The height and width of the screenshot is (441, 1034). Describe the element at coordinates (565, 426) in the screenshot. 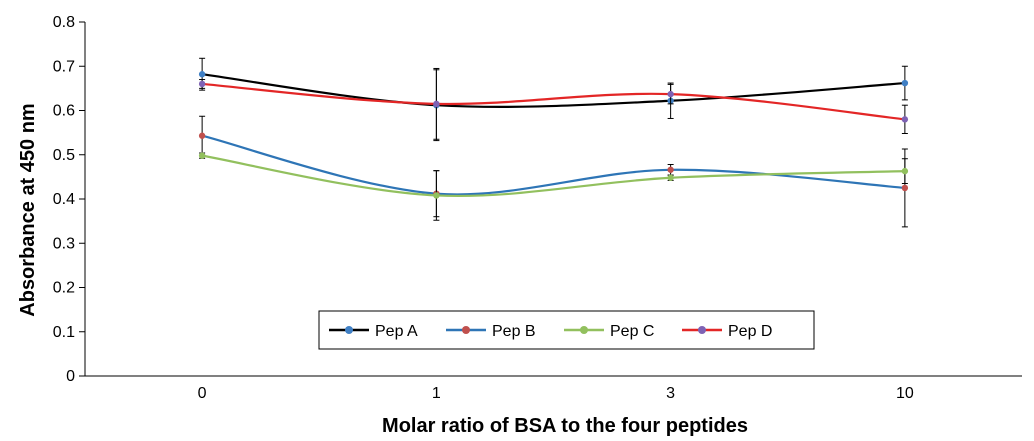

I see `x-axis-title: Molar ratio of BSA to the four peptides` at that location.